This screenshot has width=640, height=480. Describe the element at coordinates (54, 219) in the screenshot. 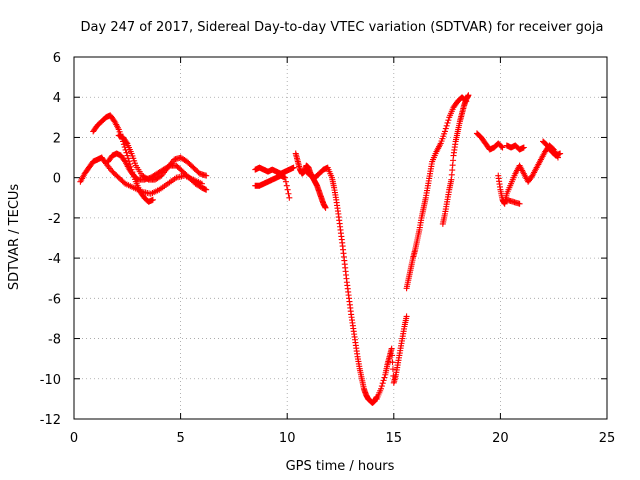

I see `y-tick-label: -2` at that location.